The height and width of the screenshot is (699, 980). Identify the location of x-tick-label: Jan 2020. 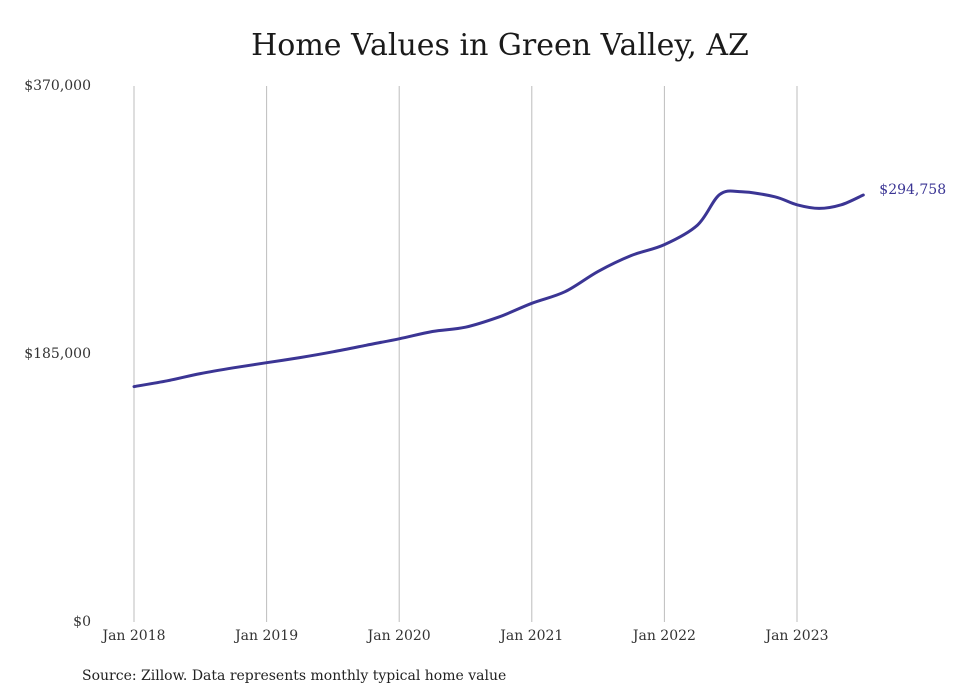
(398, 636).